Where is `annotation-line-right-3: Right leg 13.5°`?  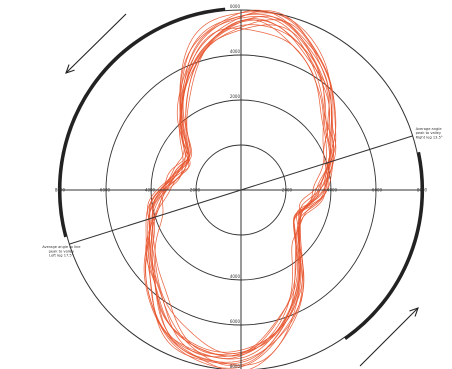 annotation-line-right-3: Right leg 13.5° is located at coordinates (429, 137).